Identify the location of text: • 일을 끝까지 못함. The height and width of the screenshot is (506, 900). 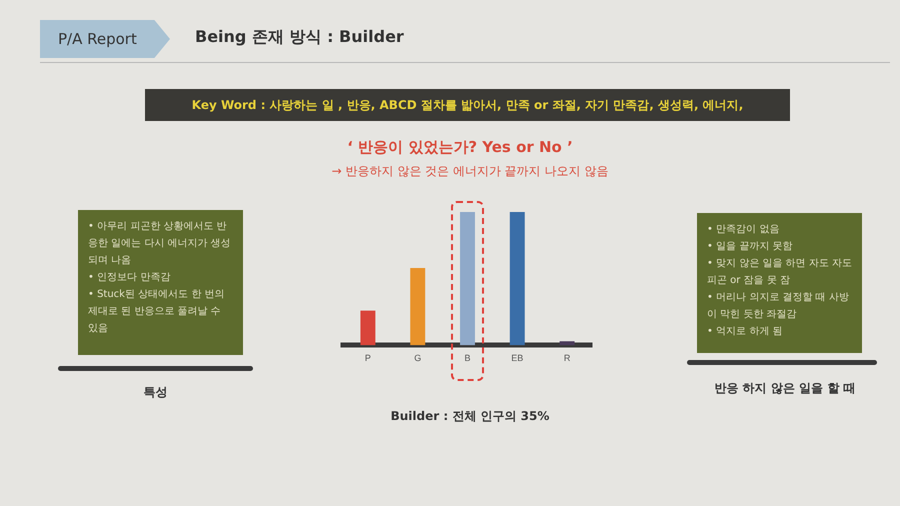
(750, 247).